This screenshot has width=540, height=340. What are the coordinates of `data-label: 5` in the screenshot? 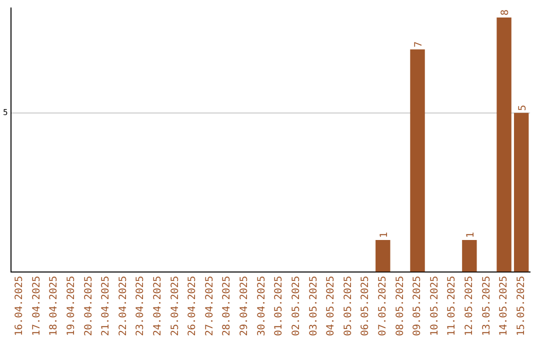 It's located at (522, 107).